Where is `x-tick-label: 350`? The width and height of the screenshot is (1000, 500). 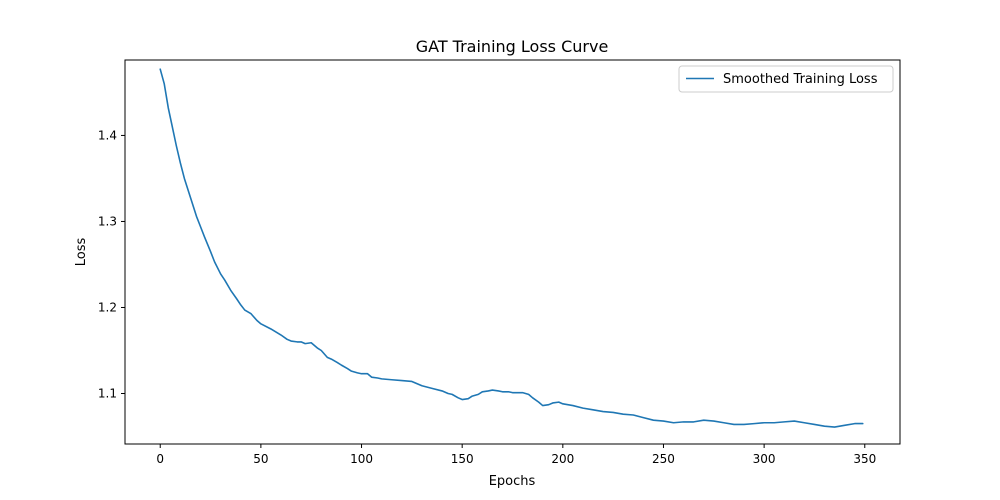
x-tick-label: 350 is located at coordinates (864, 459).